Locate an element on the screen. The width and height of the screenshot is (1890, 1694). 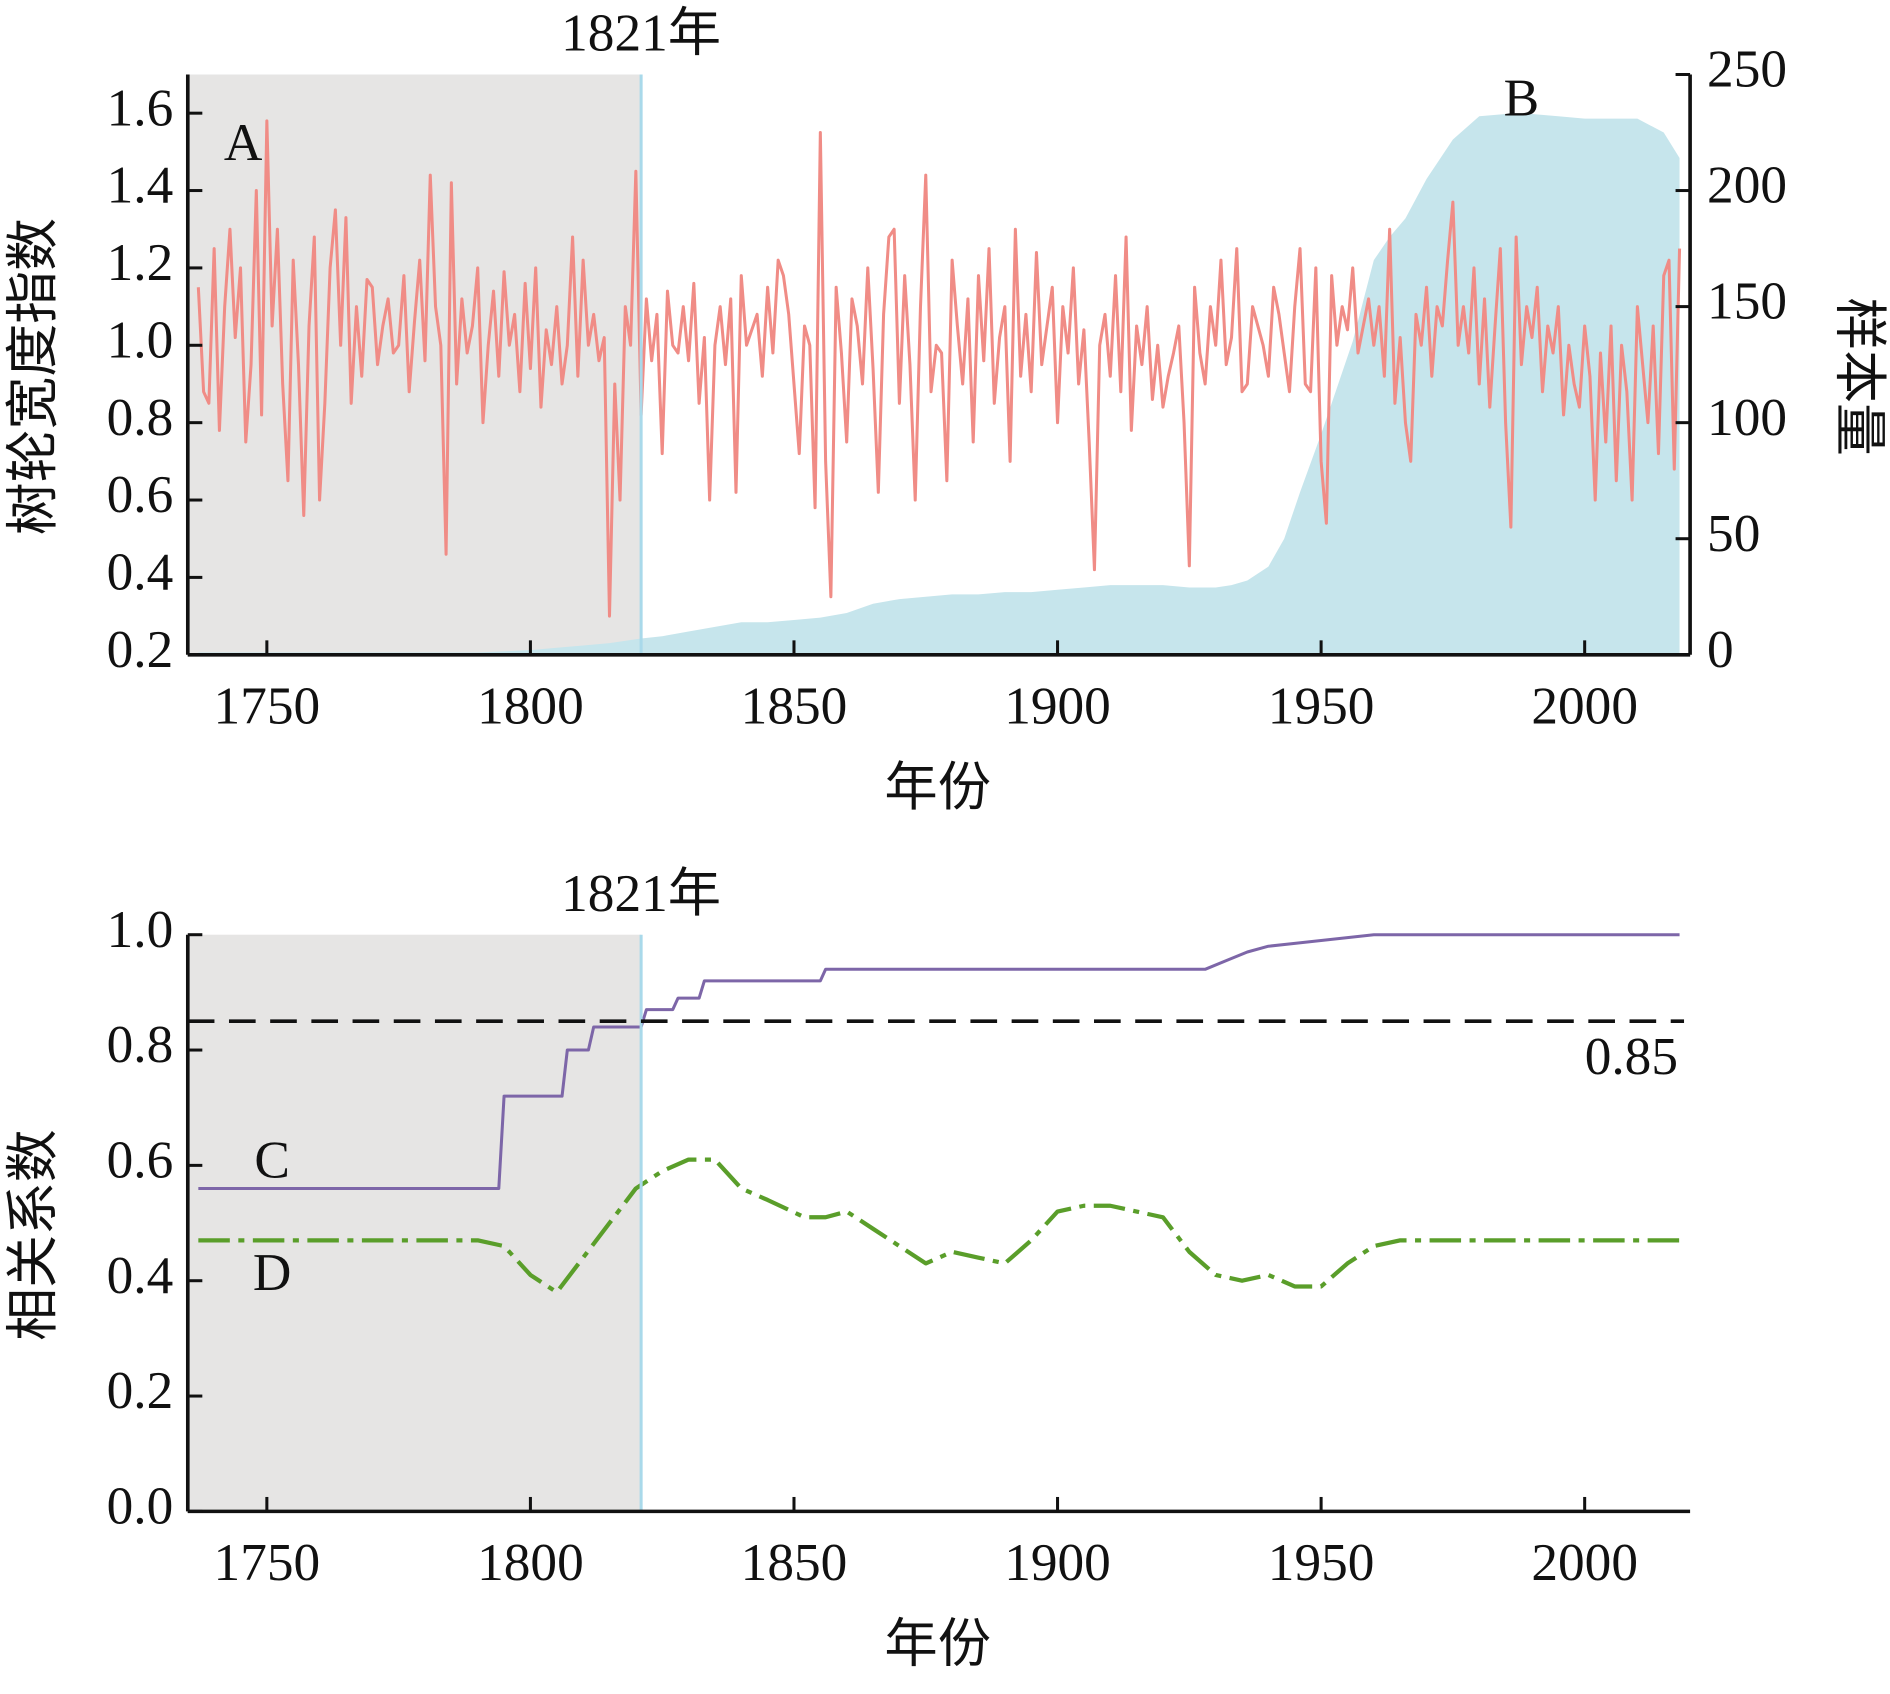
y-tick-label: 0.0 is located at coordinates (140, 1507).